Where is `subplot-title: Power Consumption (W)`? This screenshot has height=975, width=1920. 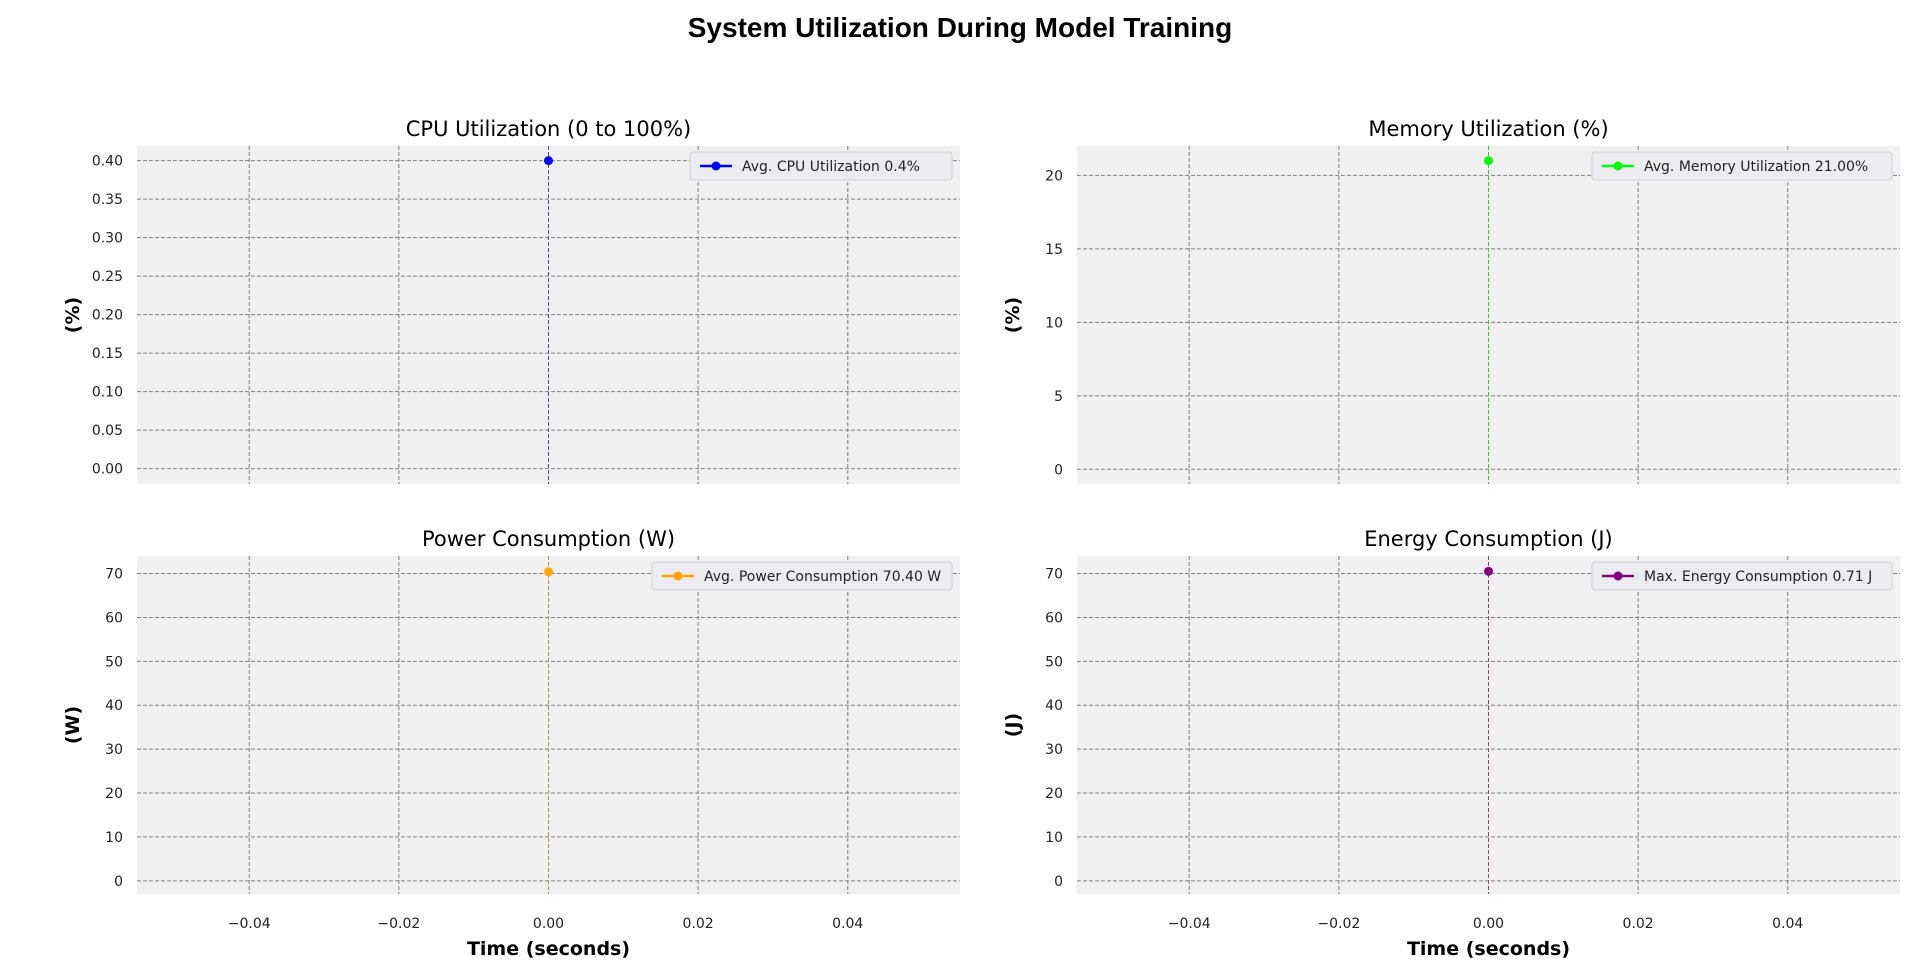 subplot-title: Power Consumption (W) is located at coordinates (548, 539).